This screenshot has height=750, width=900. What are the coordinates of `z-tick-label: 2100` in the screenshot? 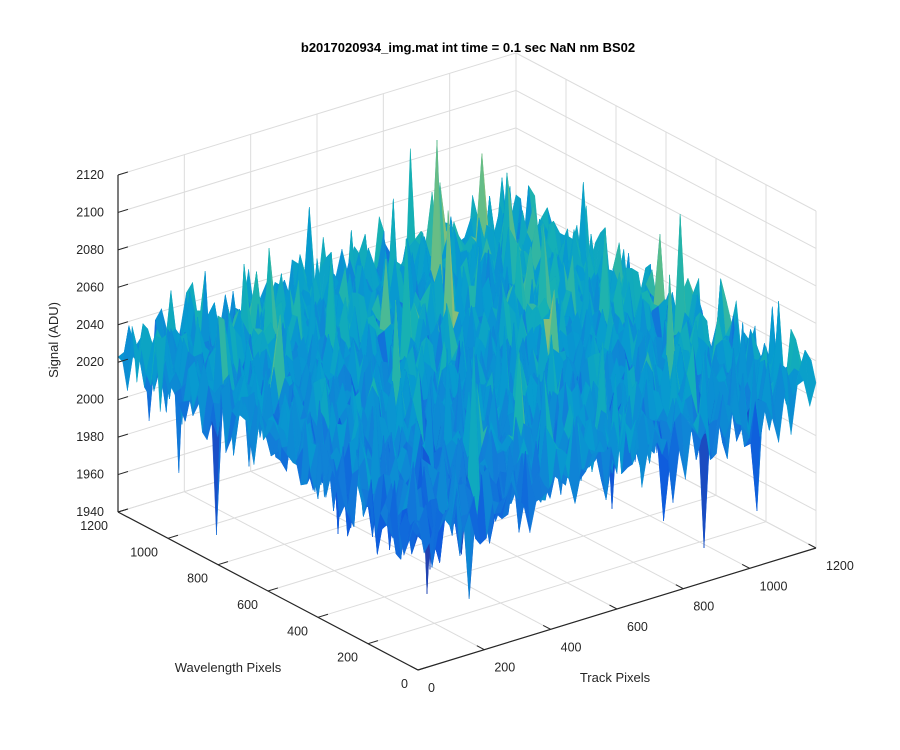 It's located at (90, 212).